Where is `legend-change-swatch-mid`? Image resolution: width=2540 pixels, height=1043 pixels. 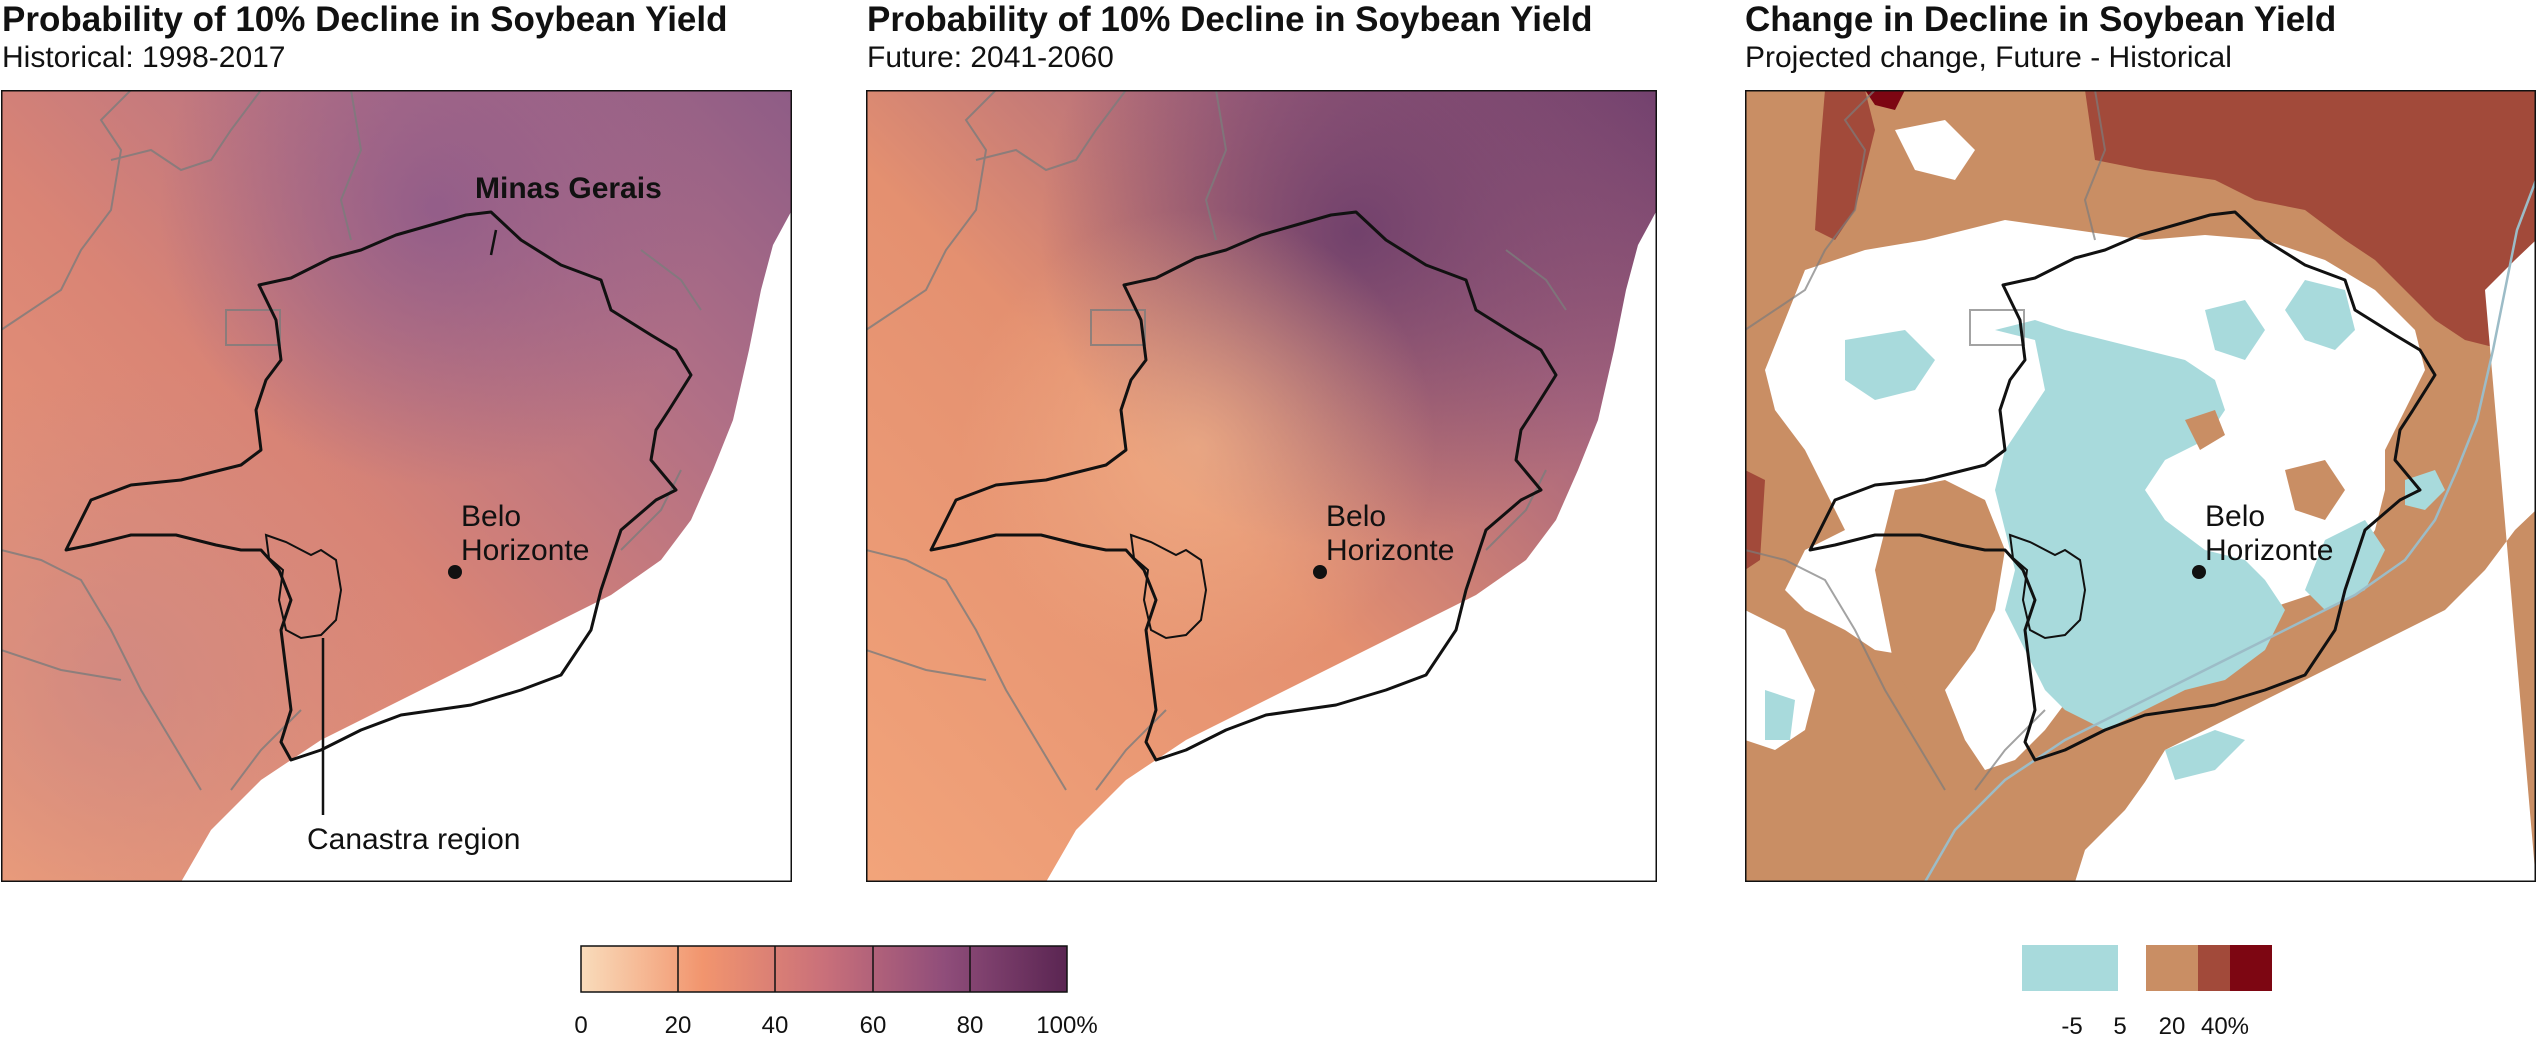 legend-change-swatch-mid is located at coordinates (2214, 968).